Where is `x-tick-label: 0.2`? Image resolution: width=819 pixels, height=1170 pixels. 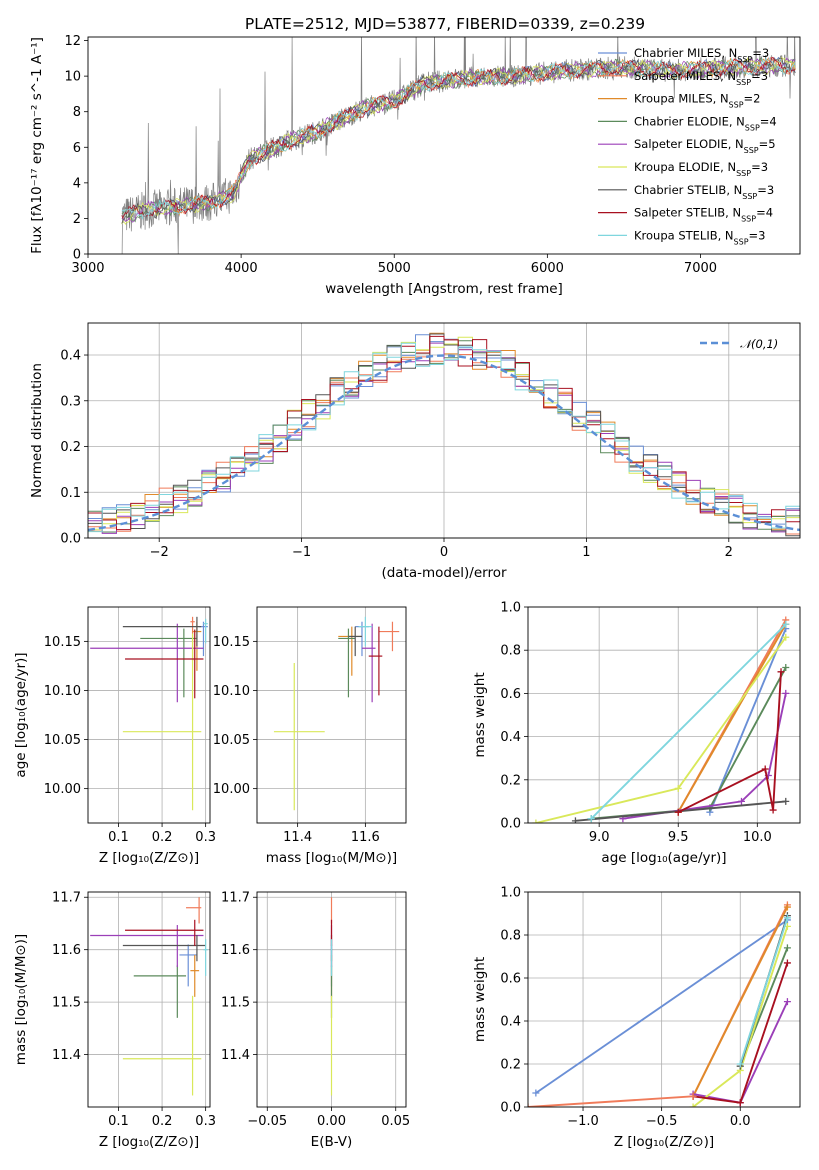 x-tick-label: 0.2 is located at coordinates (162, 837).